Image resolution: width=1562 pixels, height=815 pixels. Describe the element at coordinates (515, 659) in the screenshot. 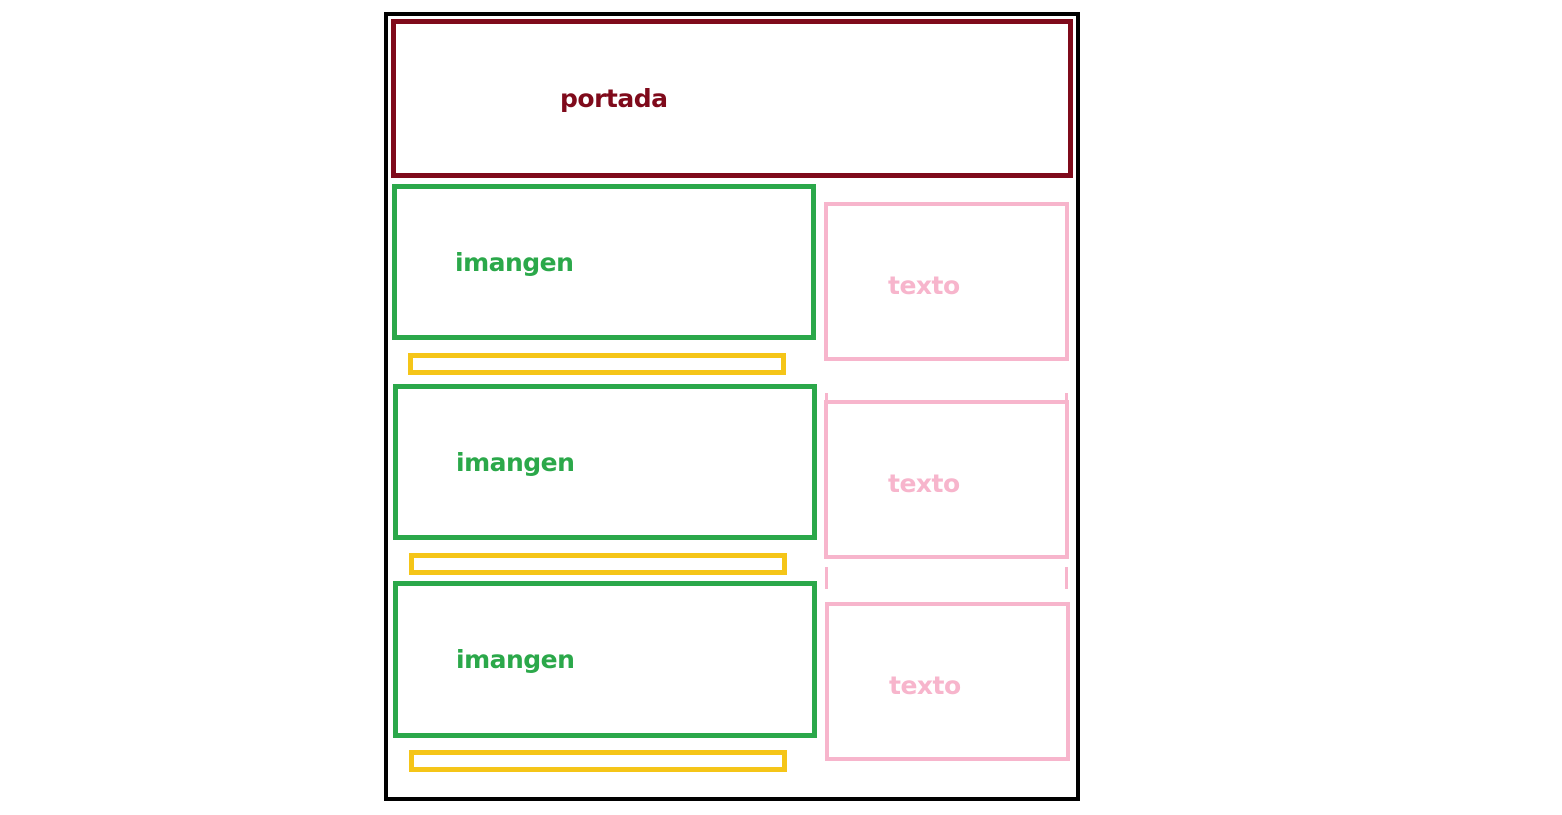

I see `image-label-3: imangen` at that location.